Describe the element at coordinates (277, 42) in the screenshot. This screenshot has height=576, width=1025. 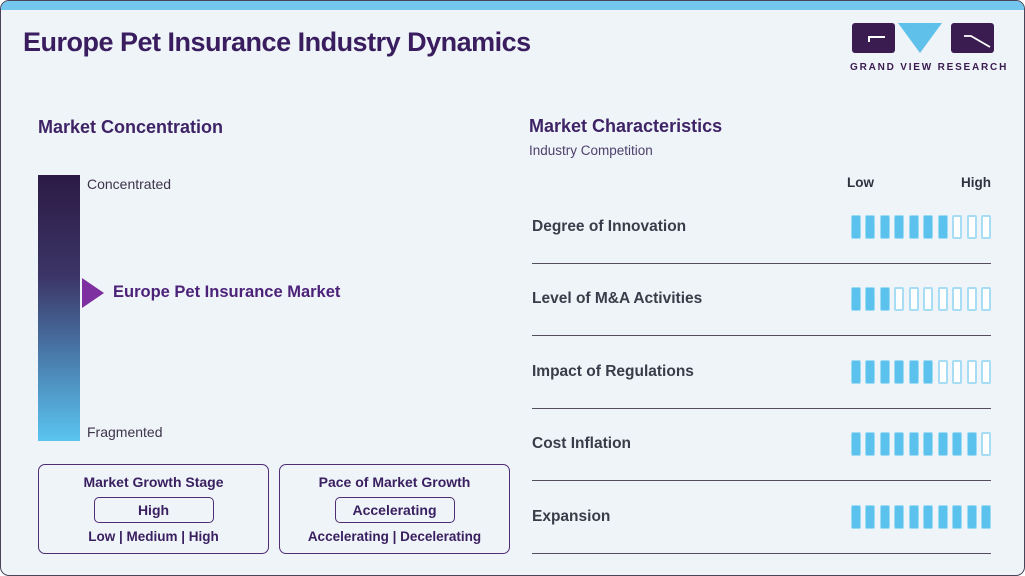
I see `page-title: Europe Pet Insurance Industry Dynamics` at that location.